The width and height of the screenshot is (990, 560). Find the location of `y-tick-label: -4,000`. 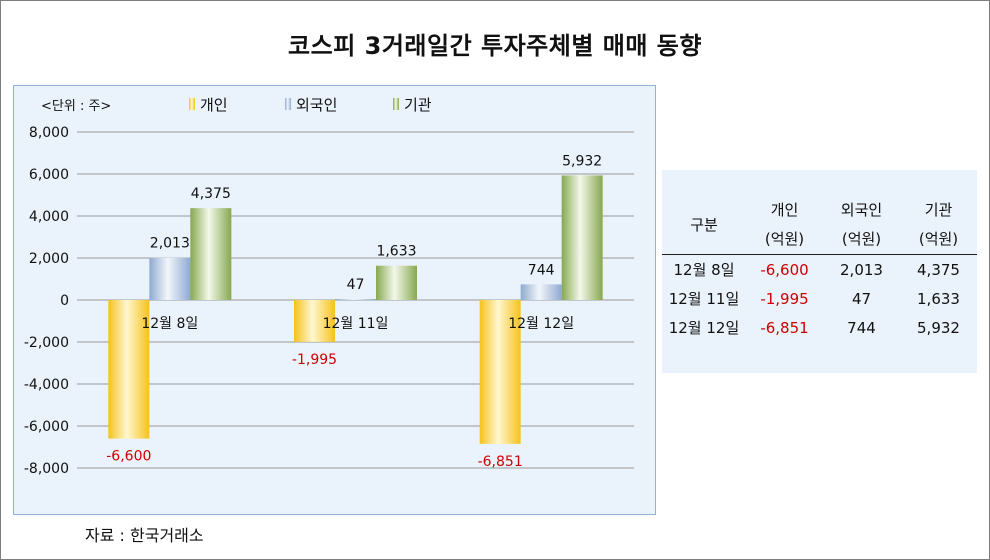

y-tick-label: -4,000 is located at coordinates (46, 385).